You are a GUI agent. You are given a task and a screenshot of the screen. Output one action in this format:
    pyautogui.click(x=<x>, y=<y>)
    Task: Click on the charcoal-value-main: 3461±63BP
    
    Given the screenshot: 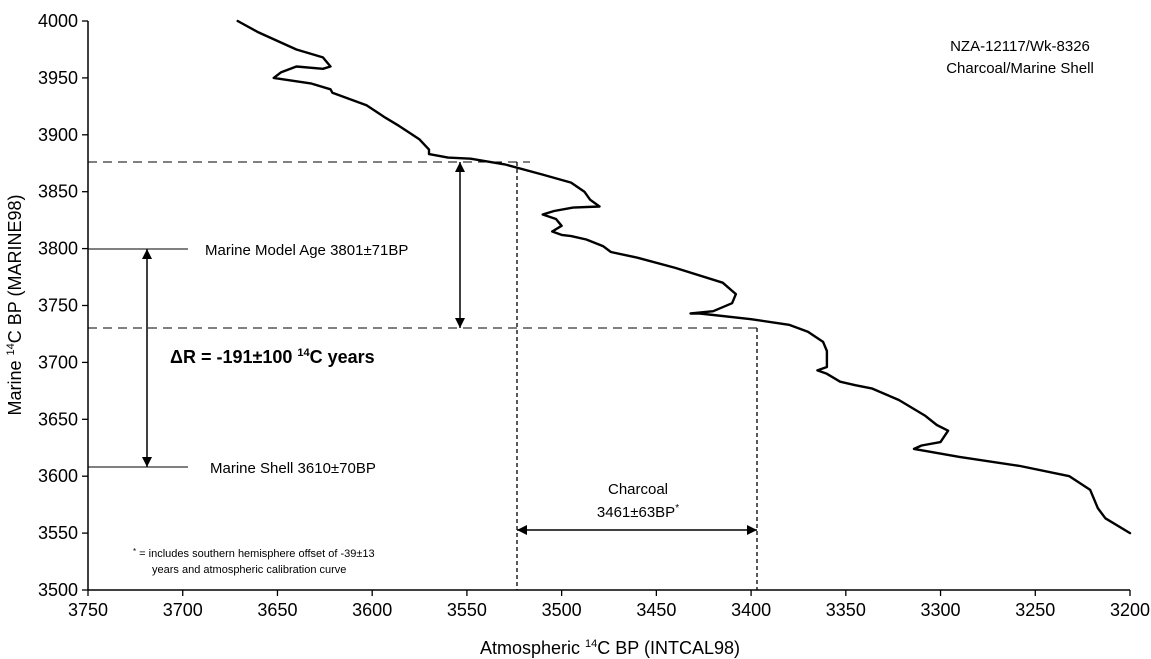 What is the action you would take?
    pyautogui.click(x=636, y=512)
    